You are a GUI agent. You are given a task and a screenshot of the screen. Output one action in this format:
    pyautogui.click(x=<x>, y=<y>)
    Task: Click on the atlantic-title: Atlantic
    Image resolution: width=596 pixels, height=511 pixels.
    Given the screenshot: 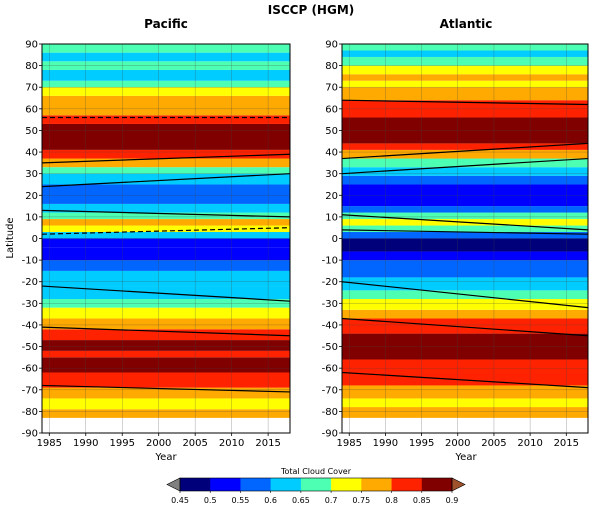 What is the action you would take?
    pyautogui.click(x=466, y=24)
    